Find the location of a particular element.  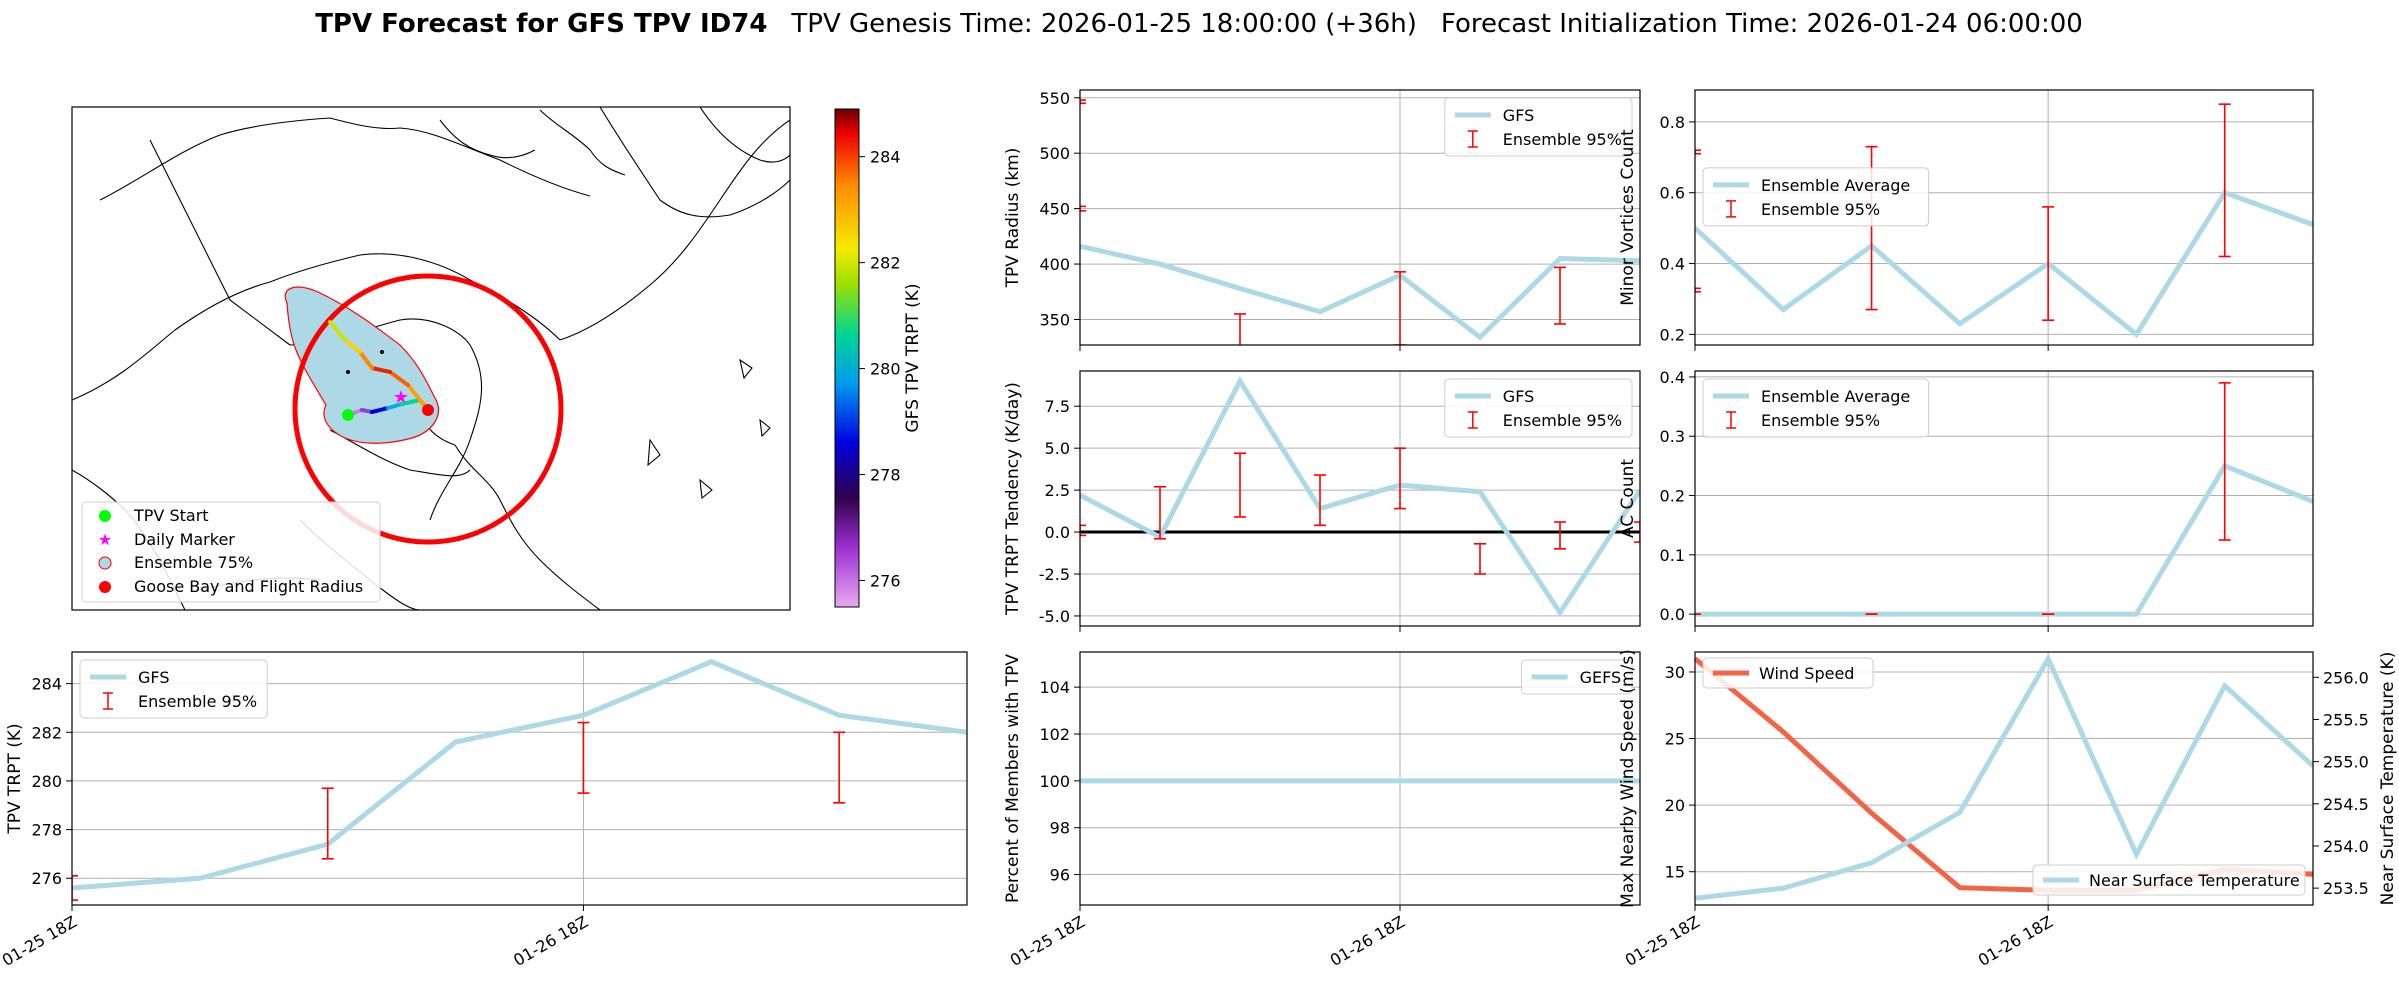

tpv-start-marker is located at coordinates (348, 415).